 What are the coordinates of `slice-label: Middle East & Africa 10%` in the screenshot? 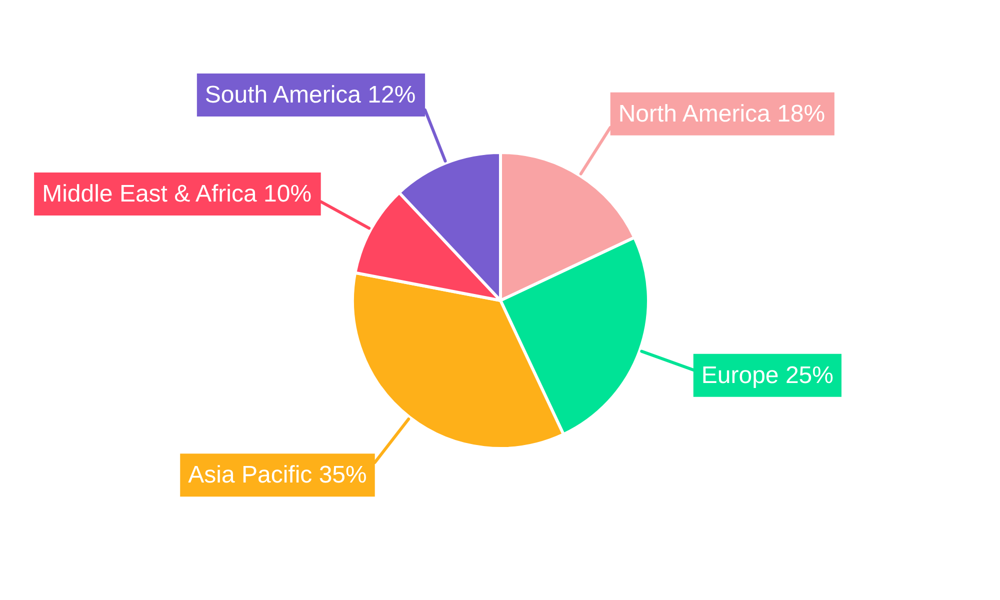 It's located at (177, 194).